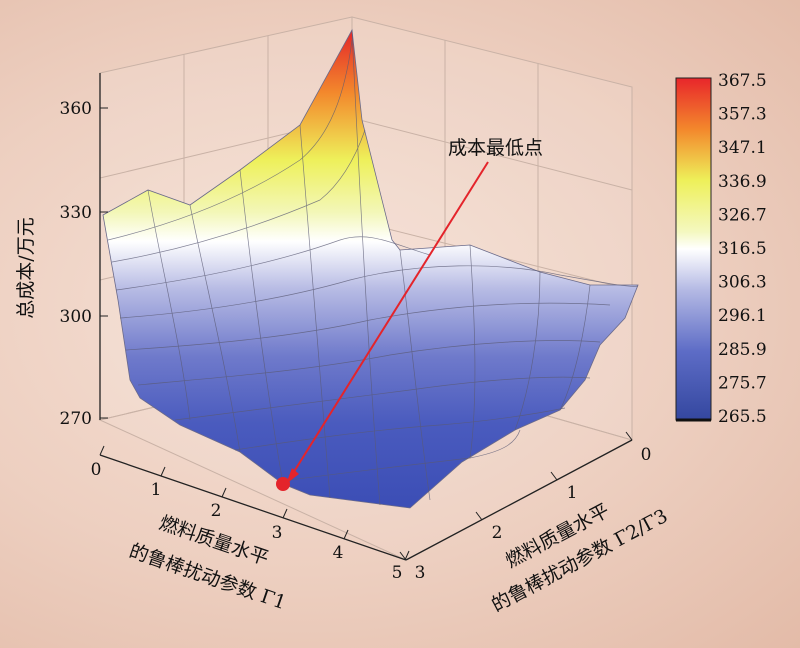 The image size is (800, 648). I want to click on x-tick-label: 0, so click(96, 470).